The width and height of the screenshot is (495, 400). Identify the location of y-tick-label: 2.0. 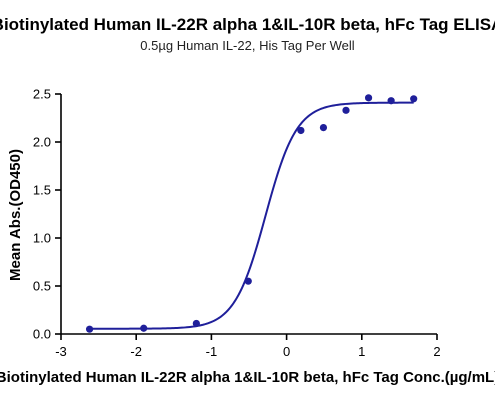
(42, 142).